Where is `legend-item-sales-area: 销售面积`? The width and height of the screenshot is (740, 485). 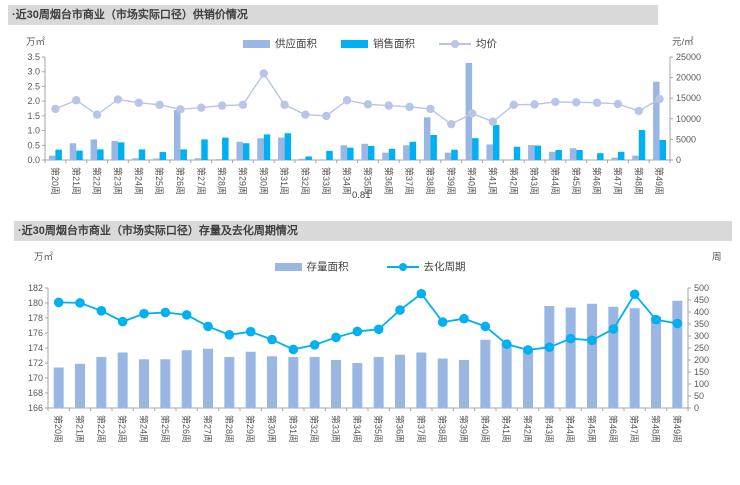 legend-item-sales-area: 销售面积 is located at coordinates (378, 43).